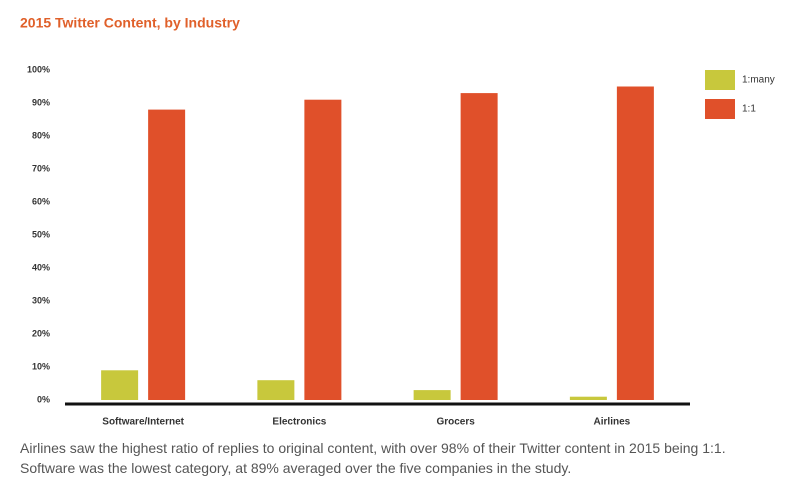  What do you see at coordinates (41, 201) in the screenshot?
I see `y-tick-label: 60%` at bounding box center [41, 201].